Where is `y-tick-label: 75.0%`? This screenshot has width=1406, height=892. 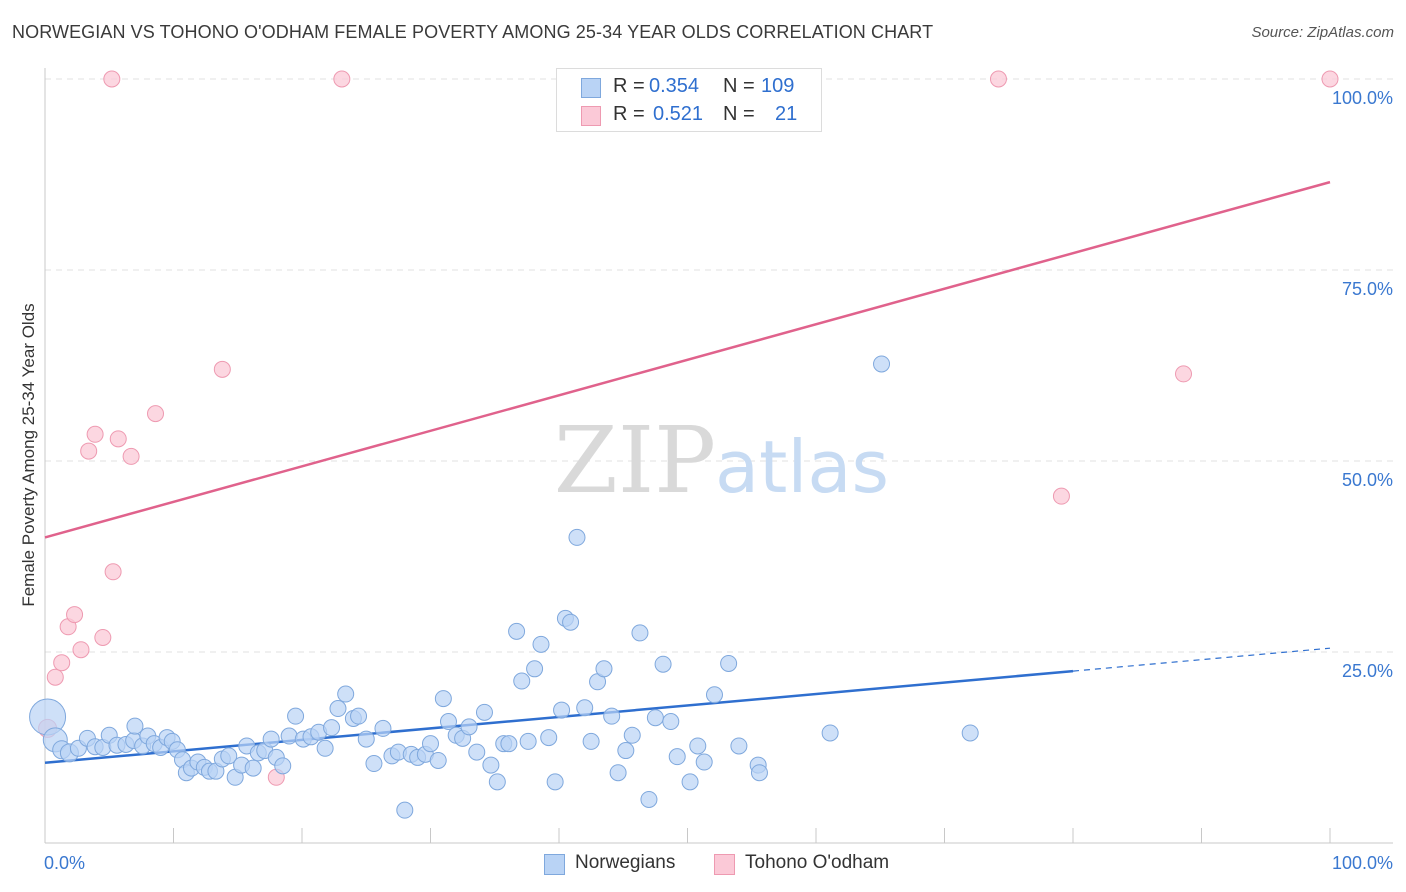
y-tick-label: 75.0% is located at coordinates (1367, 289).